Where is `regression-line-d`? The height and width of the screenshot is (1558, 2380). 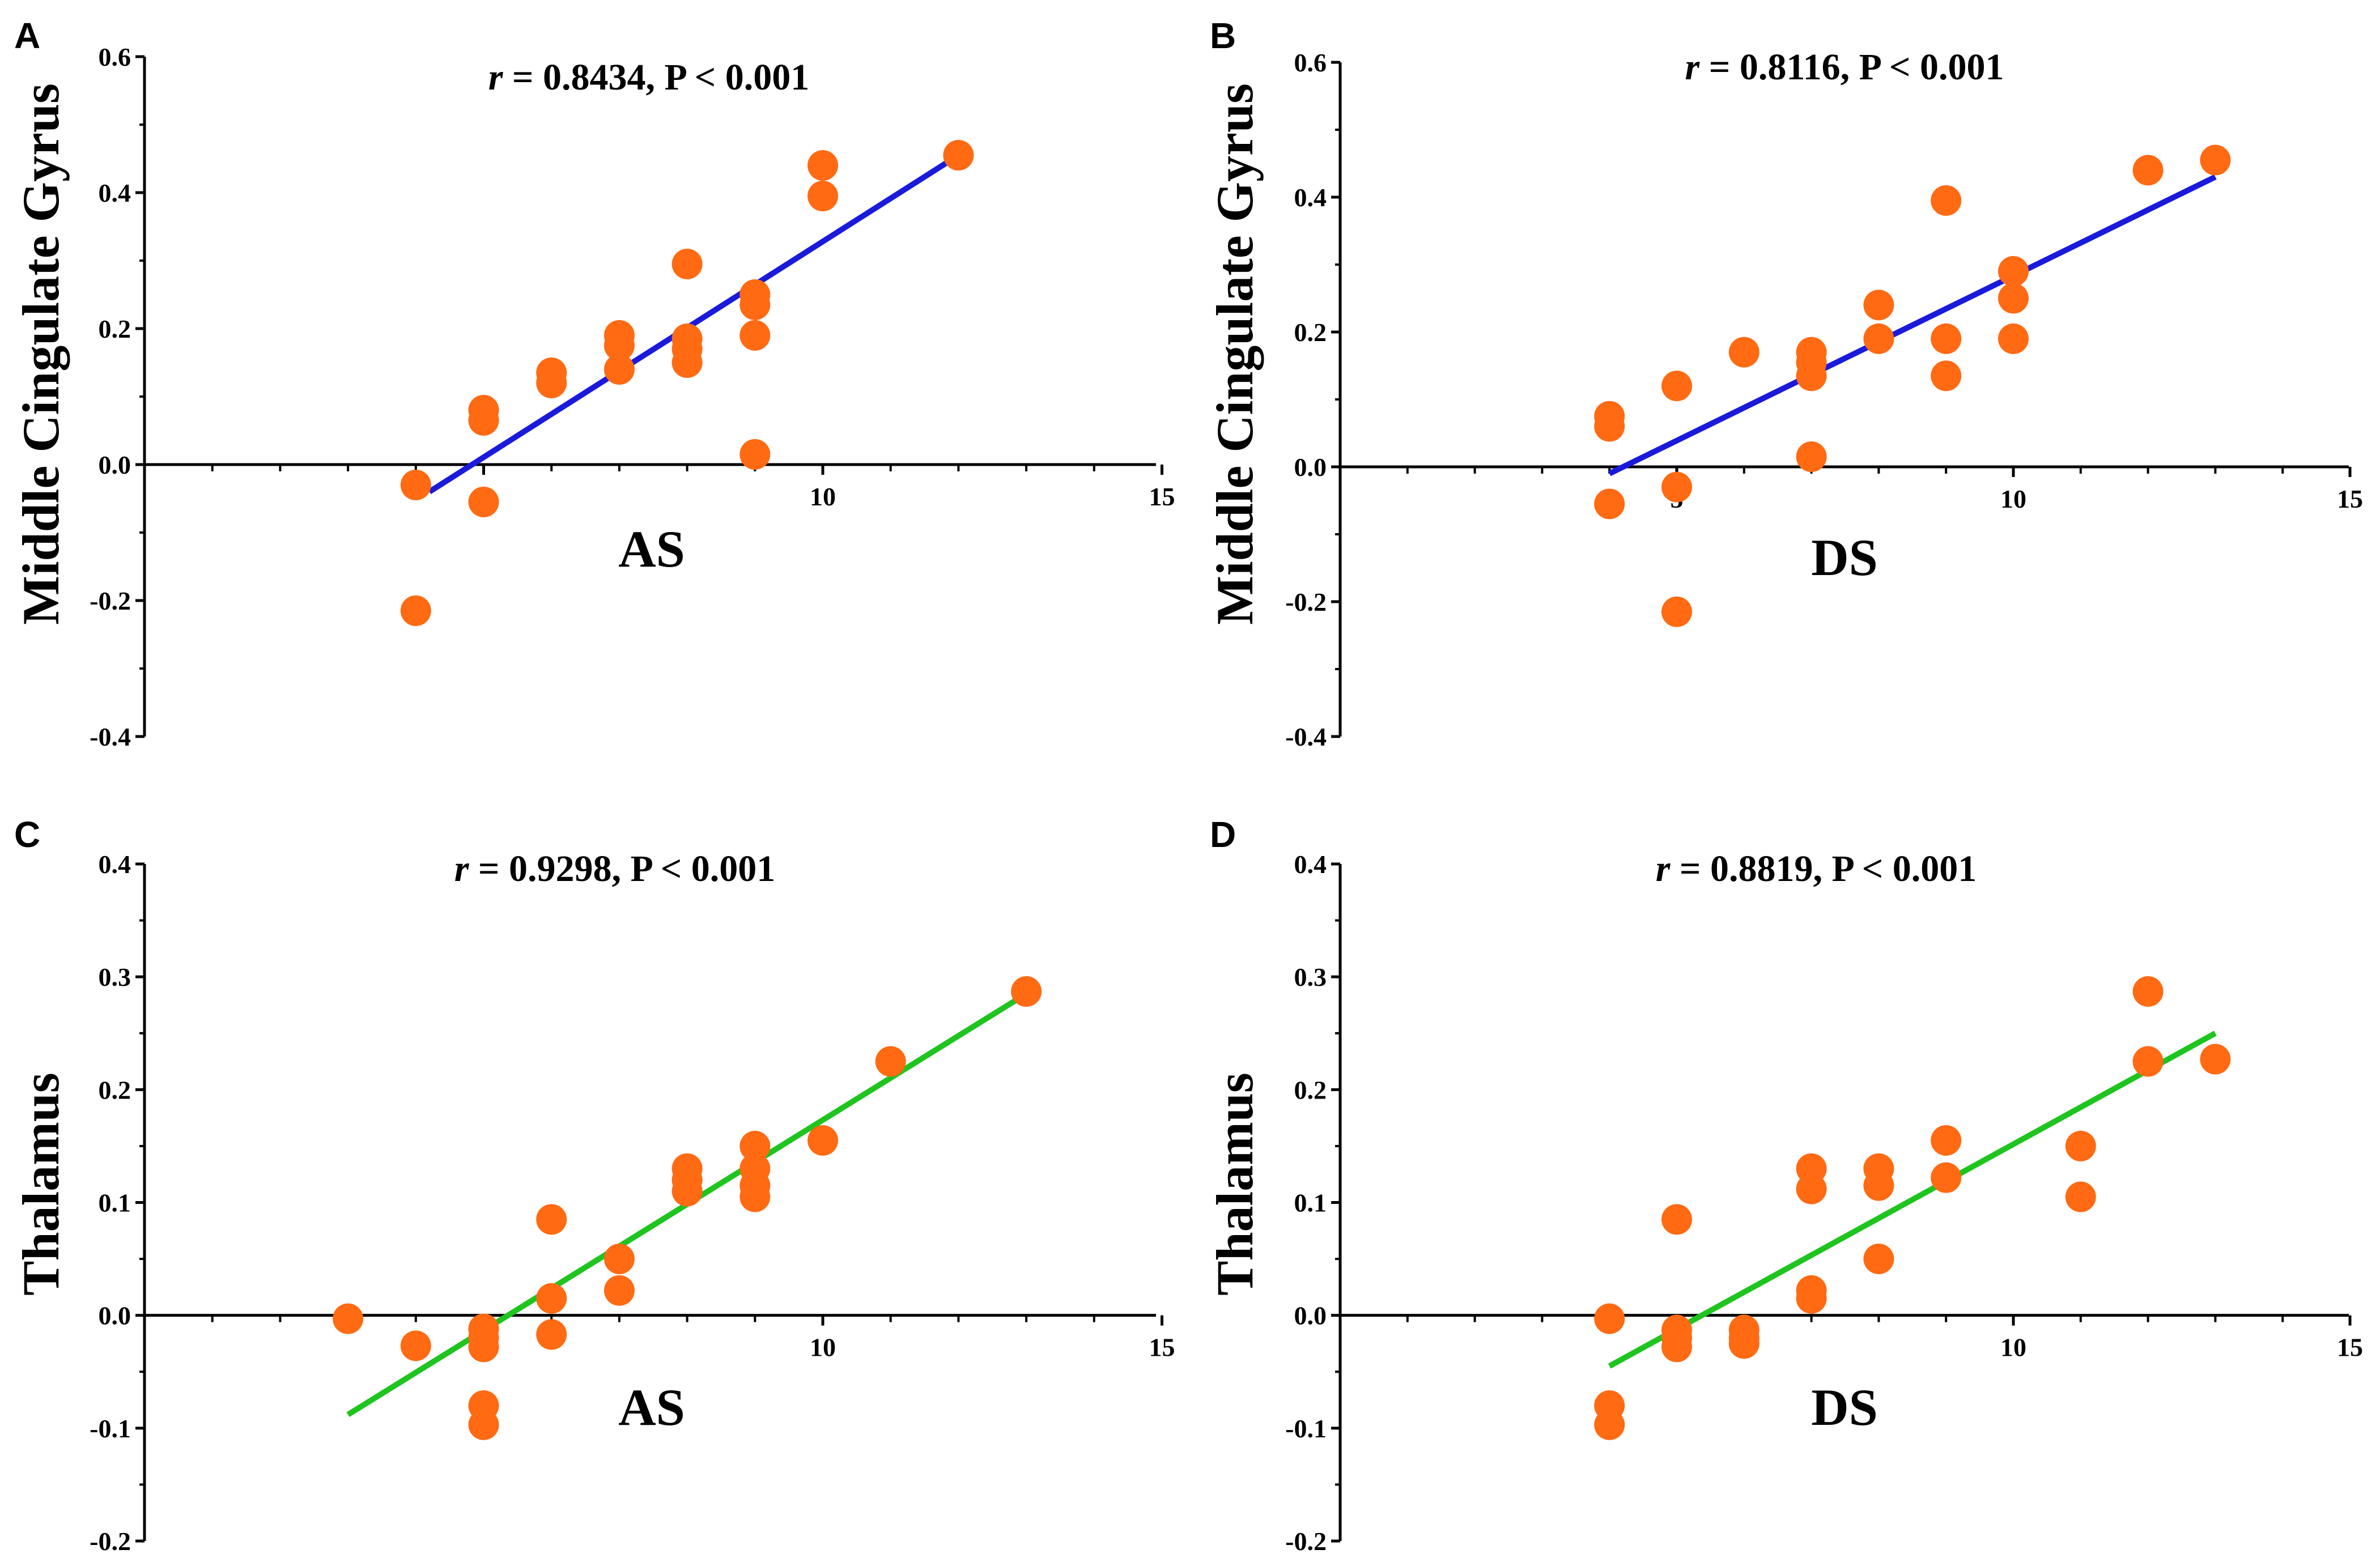
regression-line-d is located at coordinates (1912, 1200).